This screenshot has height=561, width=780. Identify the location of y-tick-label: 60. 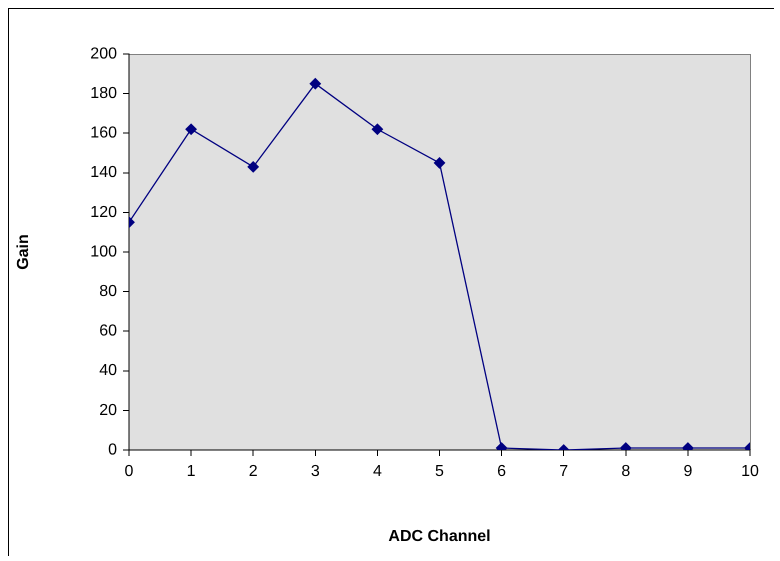
(108, 331).